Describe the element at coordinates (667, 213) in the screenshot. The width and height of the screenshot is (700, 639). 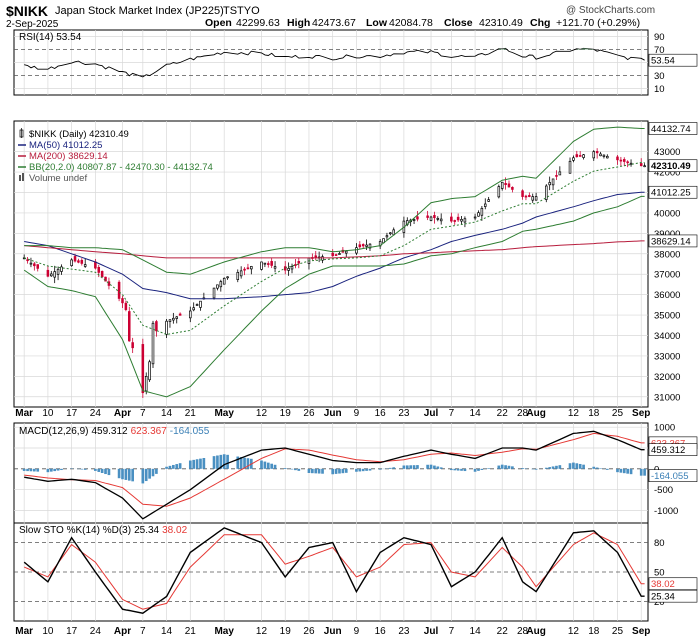
I see `y-tick-label: 40000` at that location.